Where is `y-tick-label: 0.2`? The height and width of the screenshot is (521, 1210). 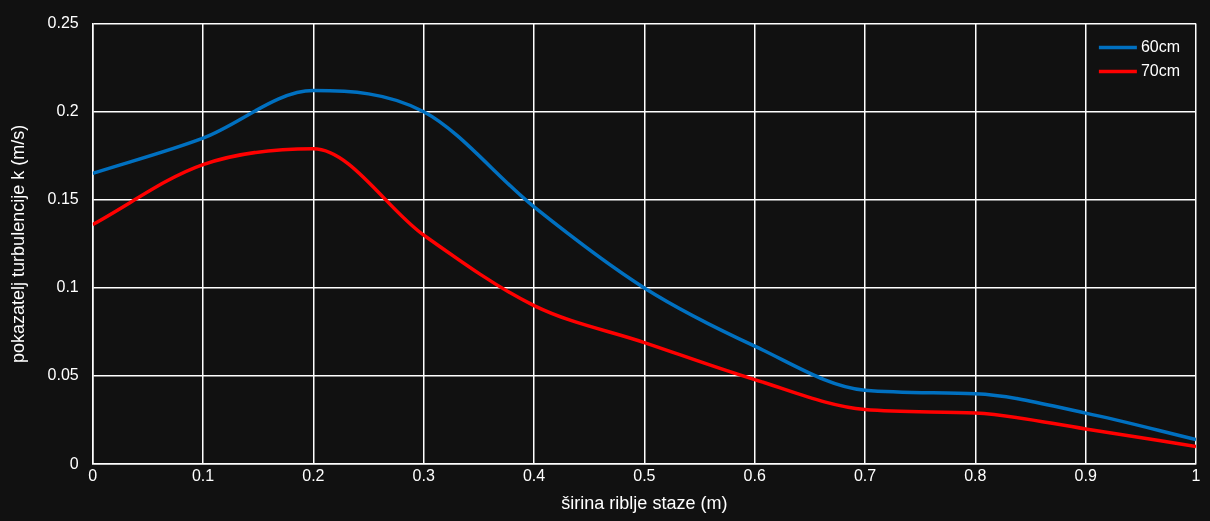
y-tick-label: 0.2 is located at coordinates (67, 111).